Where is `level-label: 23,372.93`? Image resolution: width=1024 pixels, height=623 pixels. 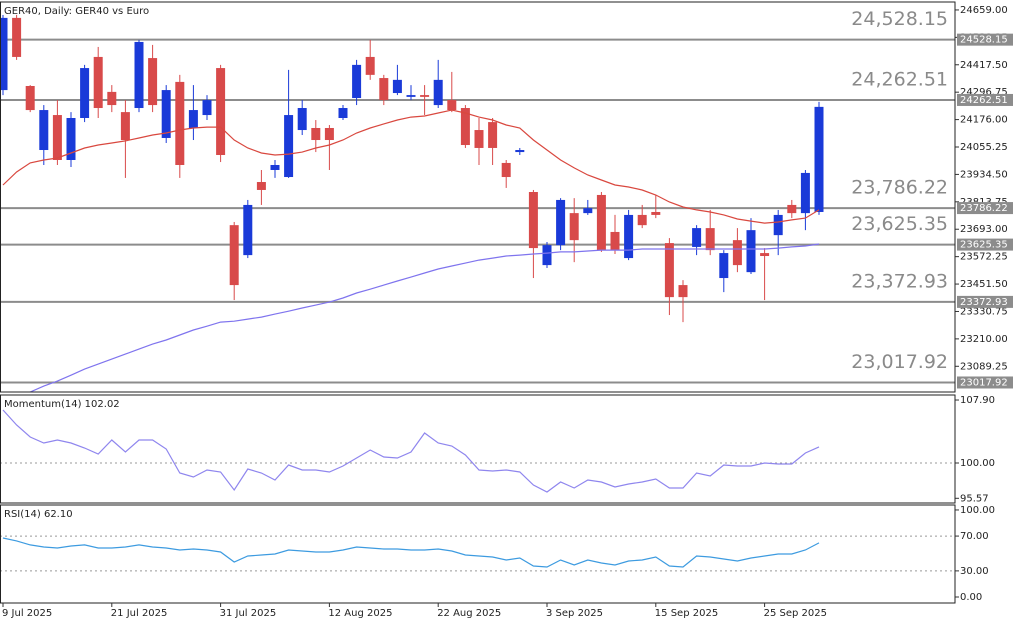
level-label: 23,372.93 is located at coordinates (899, 281).